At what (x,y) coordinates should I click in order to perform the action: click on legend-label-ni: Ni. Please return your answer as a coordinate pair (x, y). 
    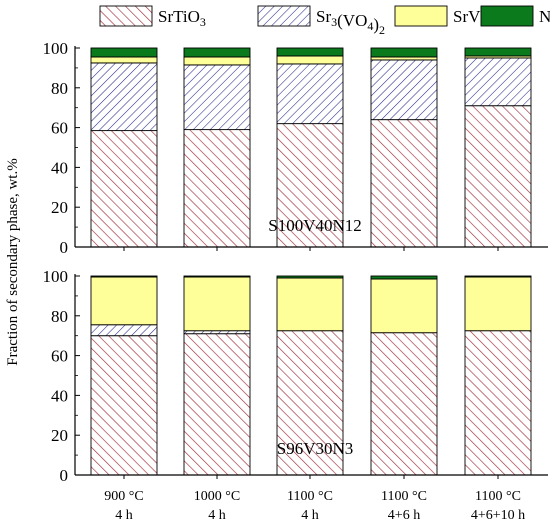
    Looking at the image, I should click on (544, 16).